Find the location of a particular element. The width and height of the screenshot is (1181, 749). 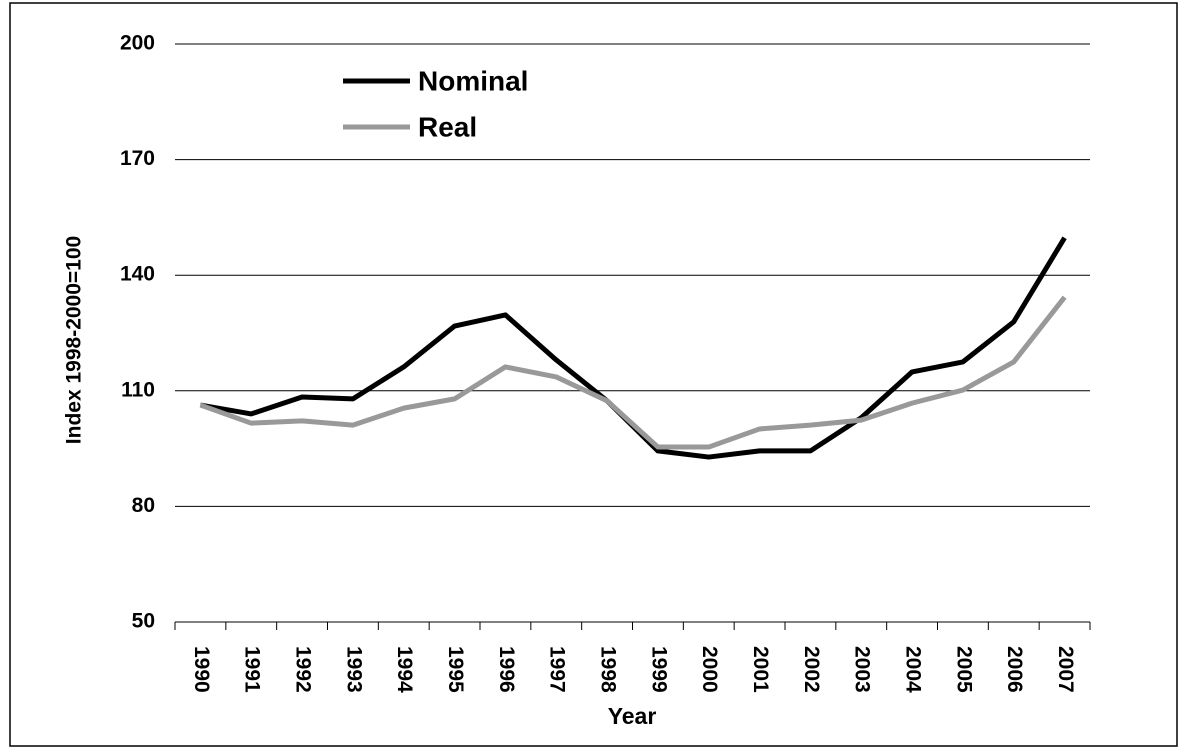

x-tick-label: 1991 is located at coordinates (252, 669).